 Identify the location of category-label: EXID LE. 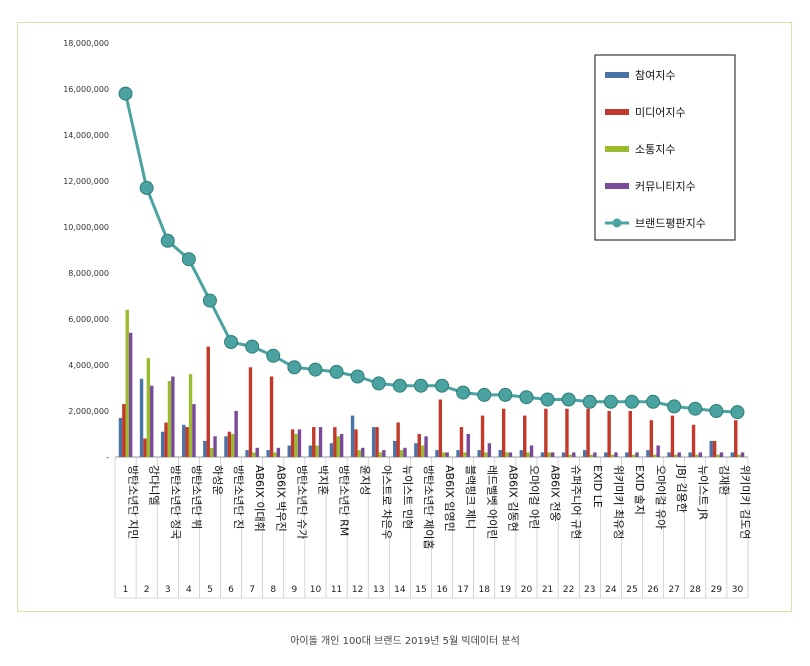
(597, 486).